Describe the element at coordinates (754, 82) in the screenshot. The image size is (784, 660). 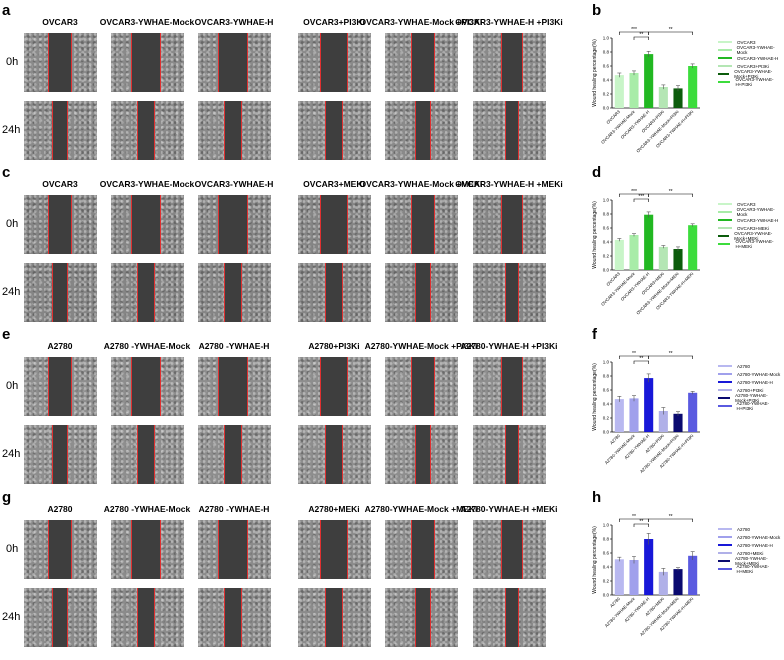
I see `legend-label: OVCAR3-YWHAE-H+PI3Ki` at that location.